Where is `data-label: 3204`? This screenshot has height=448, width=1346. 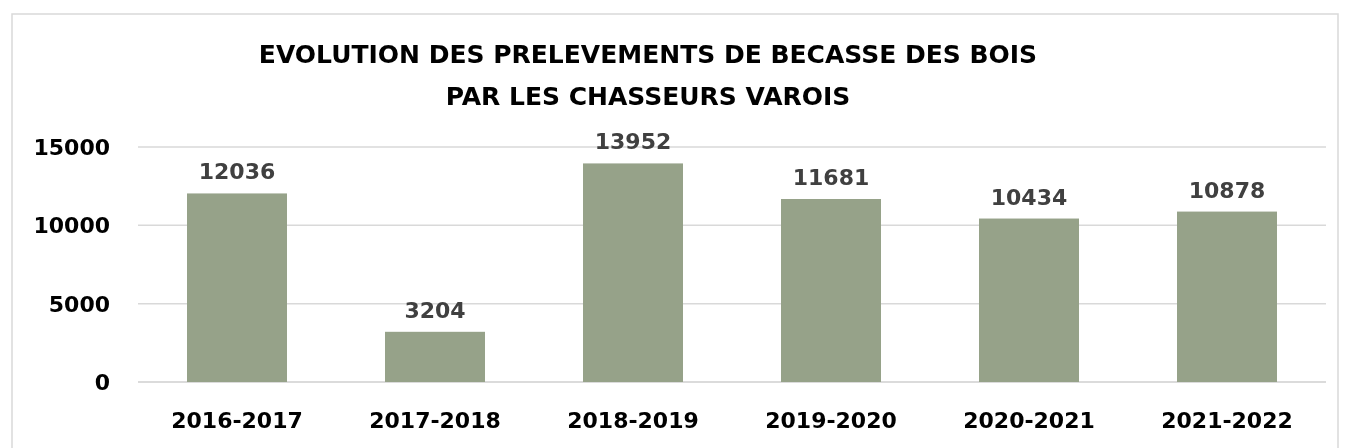 data-label: 3204 is located at coordinates (435, 310).